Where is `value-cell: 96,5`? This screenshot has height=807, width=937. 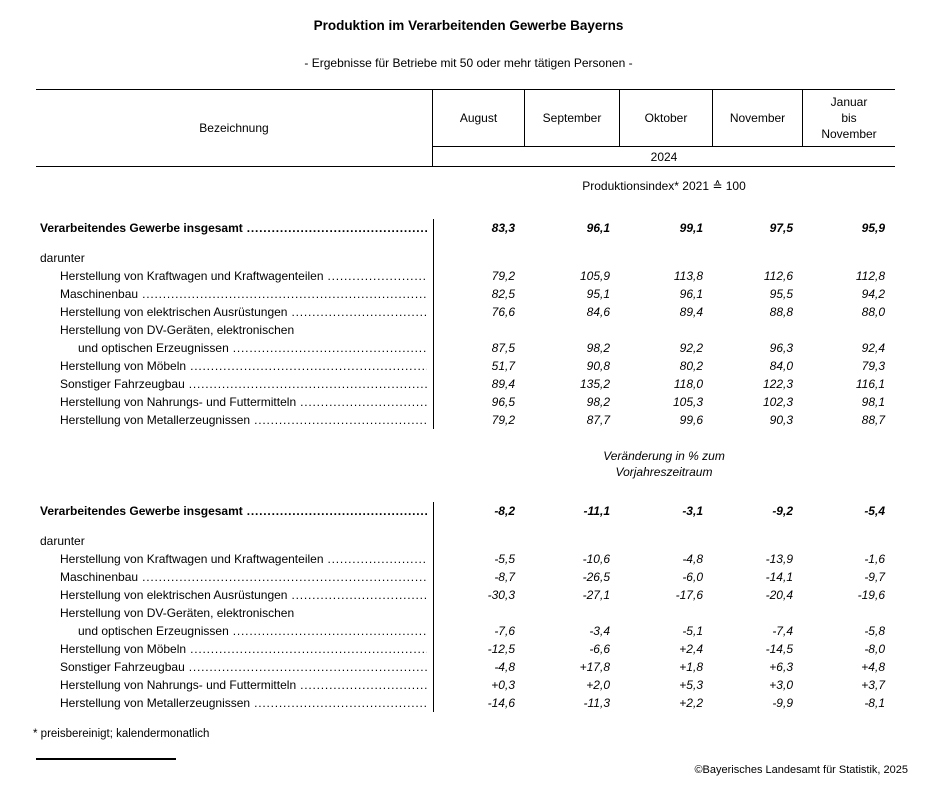 value-cell: 96,5 is located at coordinates (503, 402).